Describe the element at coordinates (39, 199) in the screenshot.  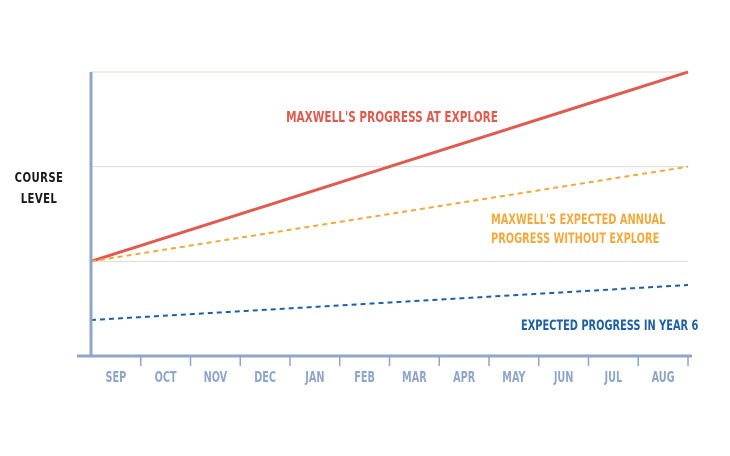
I see `y-axis-title-line-2: LEVEL` at that location.